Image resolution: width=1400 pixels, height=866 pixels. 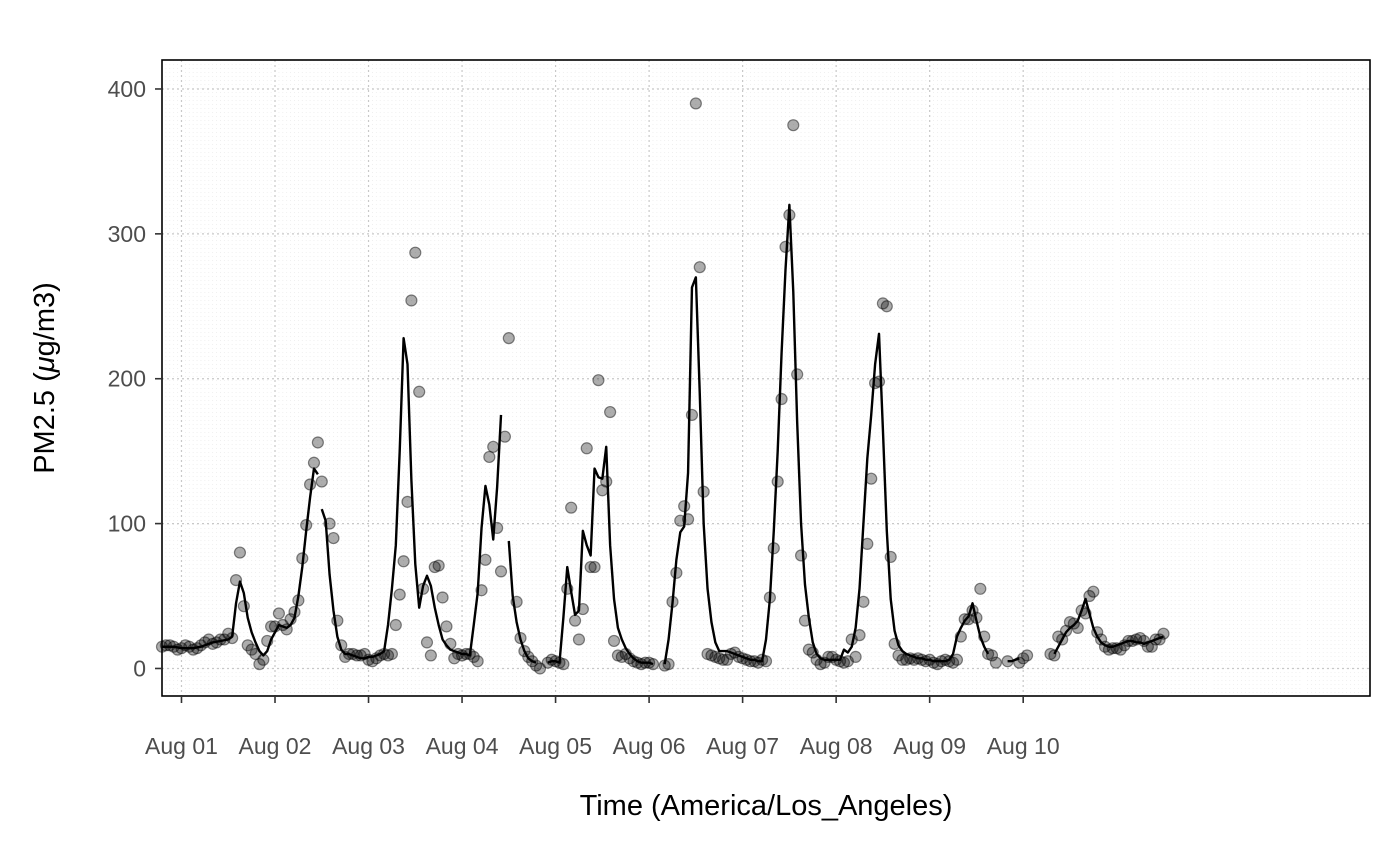 I want to click on x-axis-title: Time (America/Los_Angeles), so click(x=766, y=806).